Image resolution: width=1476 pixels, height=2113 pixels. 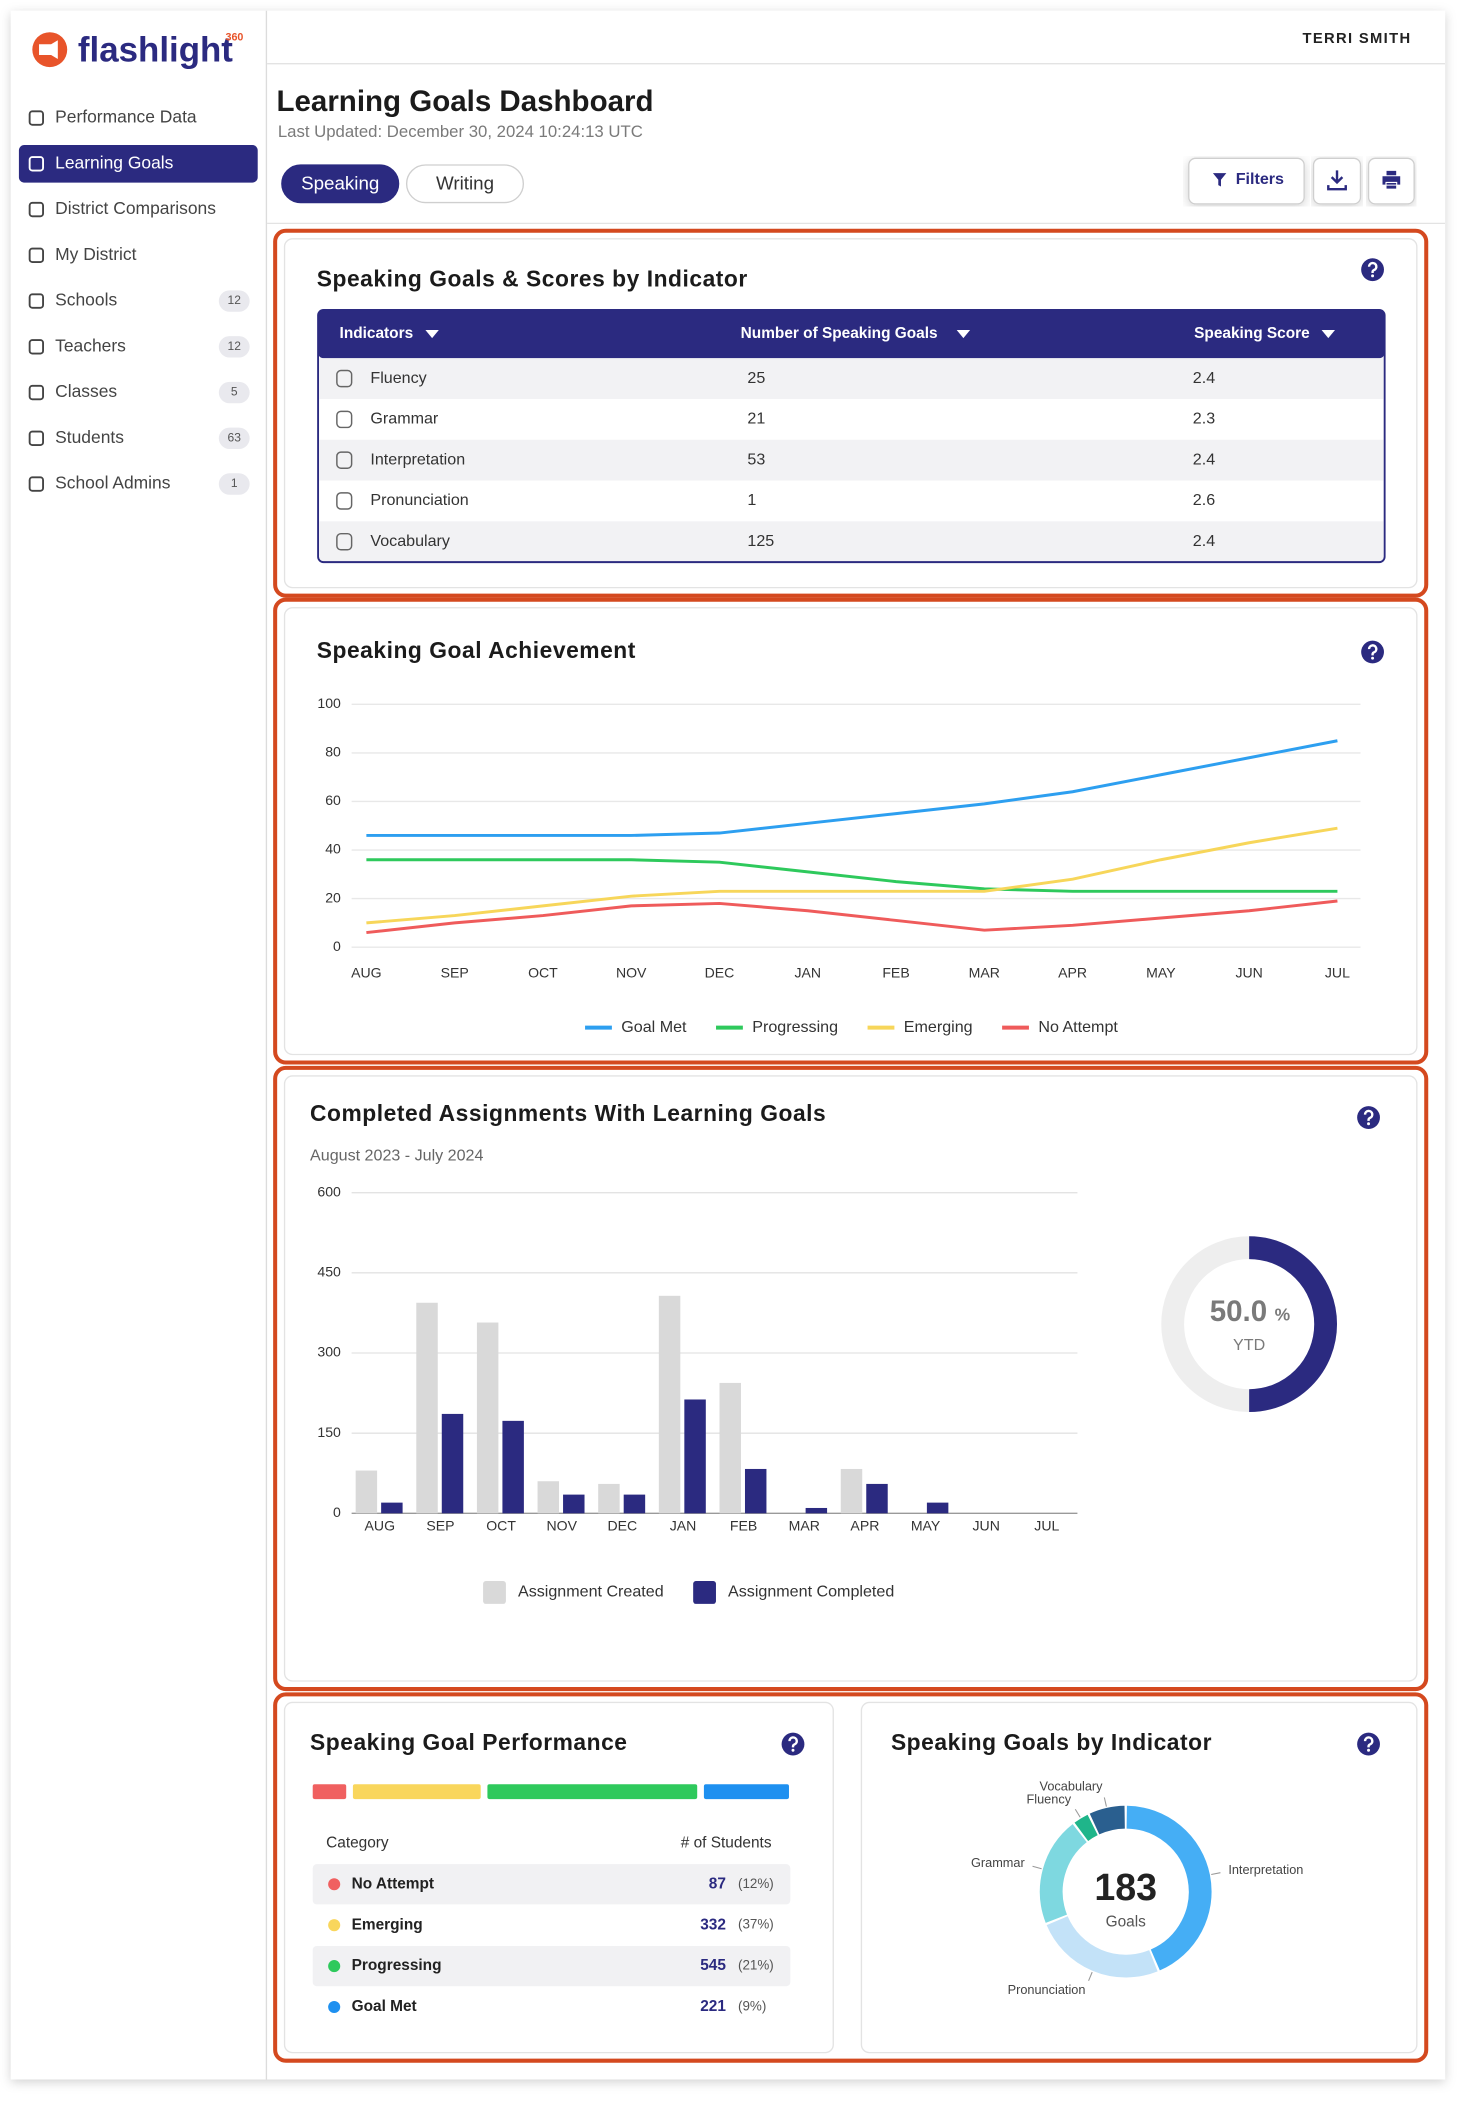 I want to click on student-count: 545, so click(x=713, y=1965).